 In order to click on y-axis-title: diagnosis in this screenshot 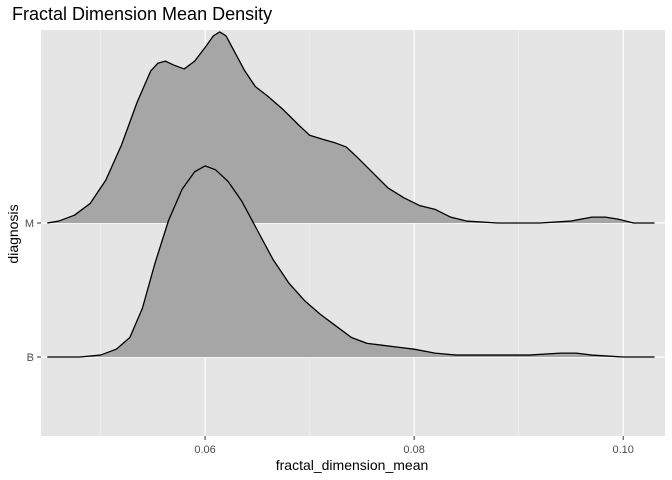, I will do `click(13, 233)`.